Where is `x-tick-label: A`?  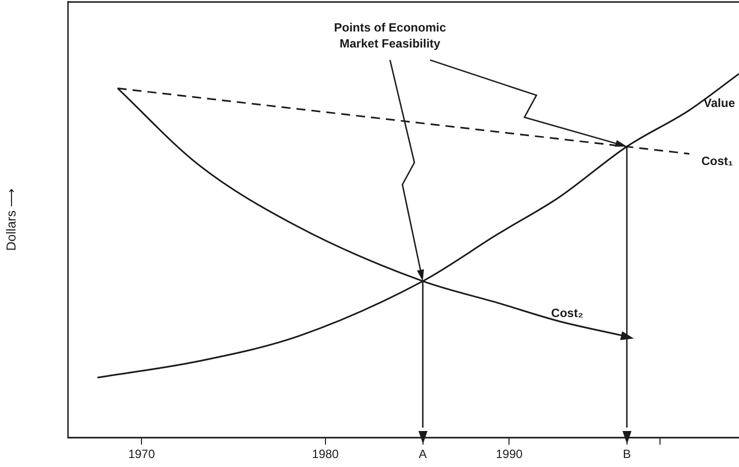 x-tick-label: A is located at coordinates (422, 454).